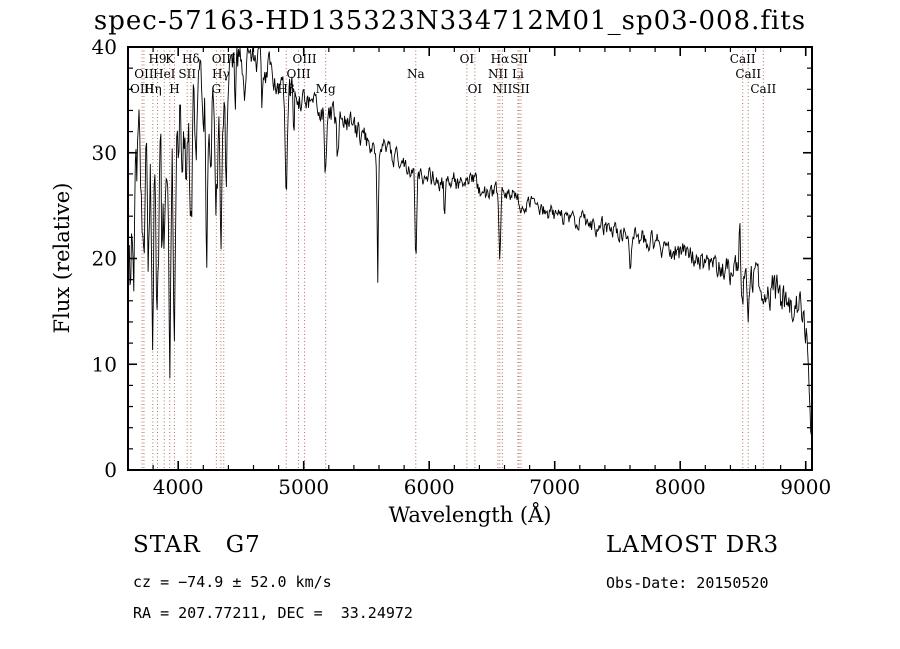 This screenshot has height=649, width=900. What do you see at coordinates (144, 74) in the screenshot?
I see `line-label: OII` at bounding box center [144, 74].